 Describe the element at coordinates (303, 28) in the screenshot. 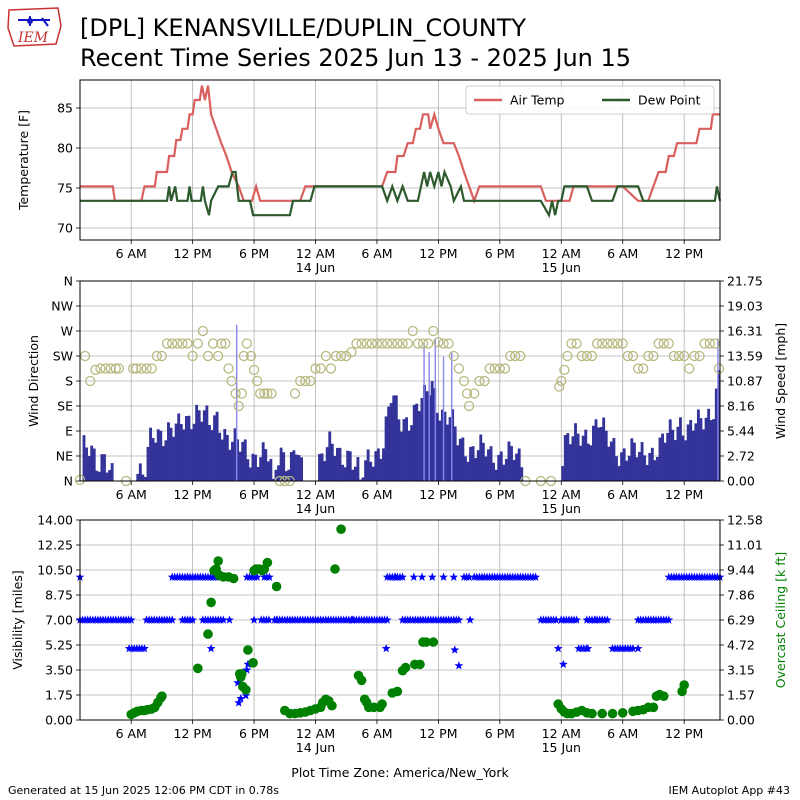

I see `chart-title: [DPL] KENANSVILLE/DUPLIN_COUNTY` at that location.